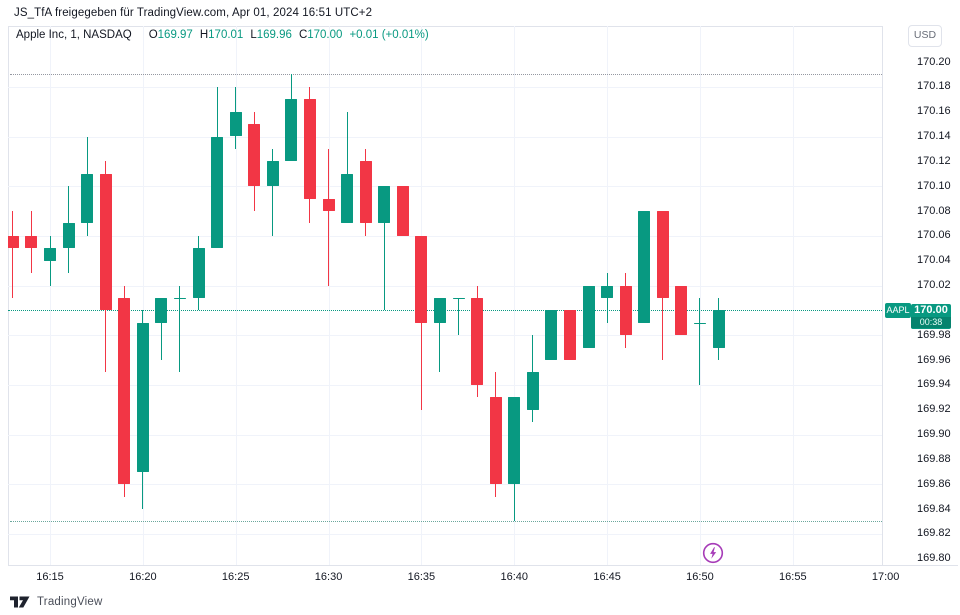 This screenshot has height=615, width=960. Describe the element at coordinates (105, 242) in the screenshot. I see `candle-16:18` at that location.